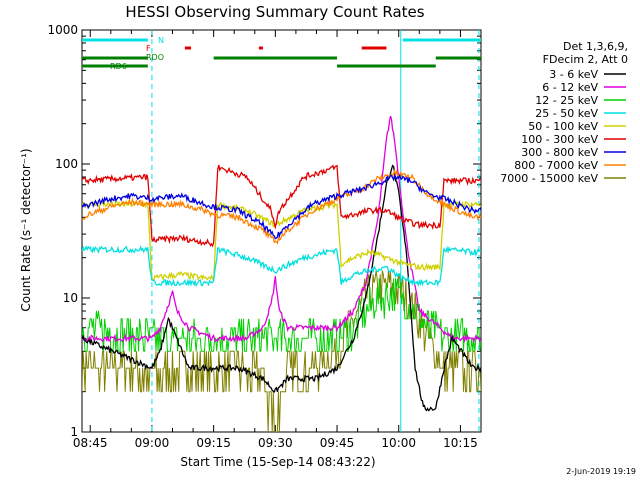 Image resolution: width=640 pixels, height=480 pixels. Describe the element at coordinates (570, 87) in the screenshot. I see `legend-entry-label: 6 - 12 keV` at that location.